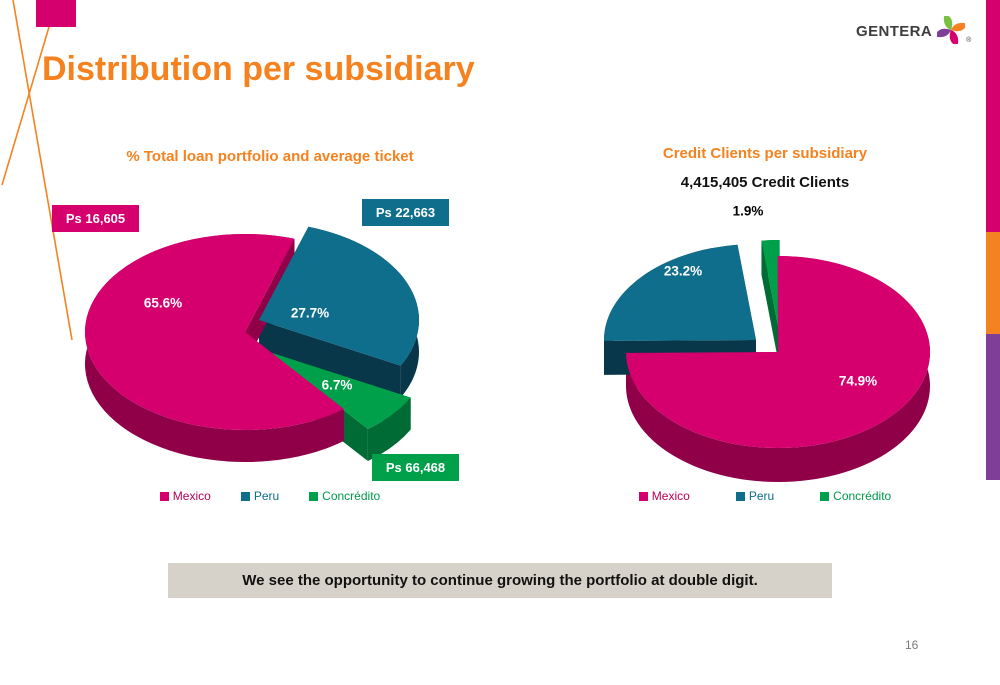 The height and width of the screenshot is (685, 1000). What do you see at coordinates (993, 283) in the screenshot?
I see `edge-strip-orange` at bounding box center [993, 283].